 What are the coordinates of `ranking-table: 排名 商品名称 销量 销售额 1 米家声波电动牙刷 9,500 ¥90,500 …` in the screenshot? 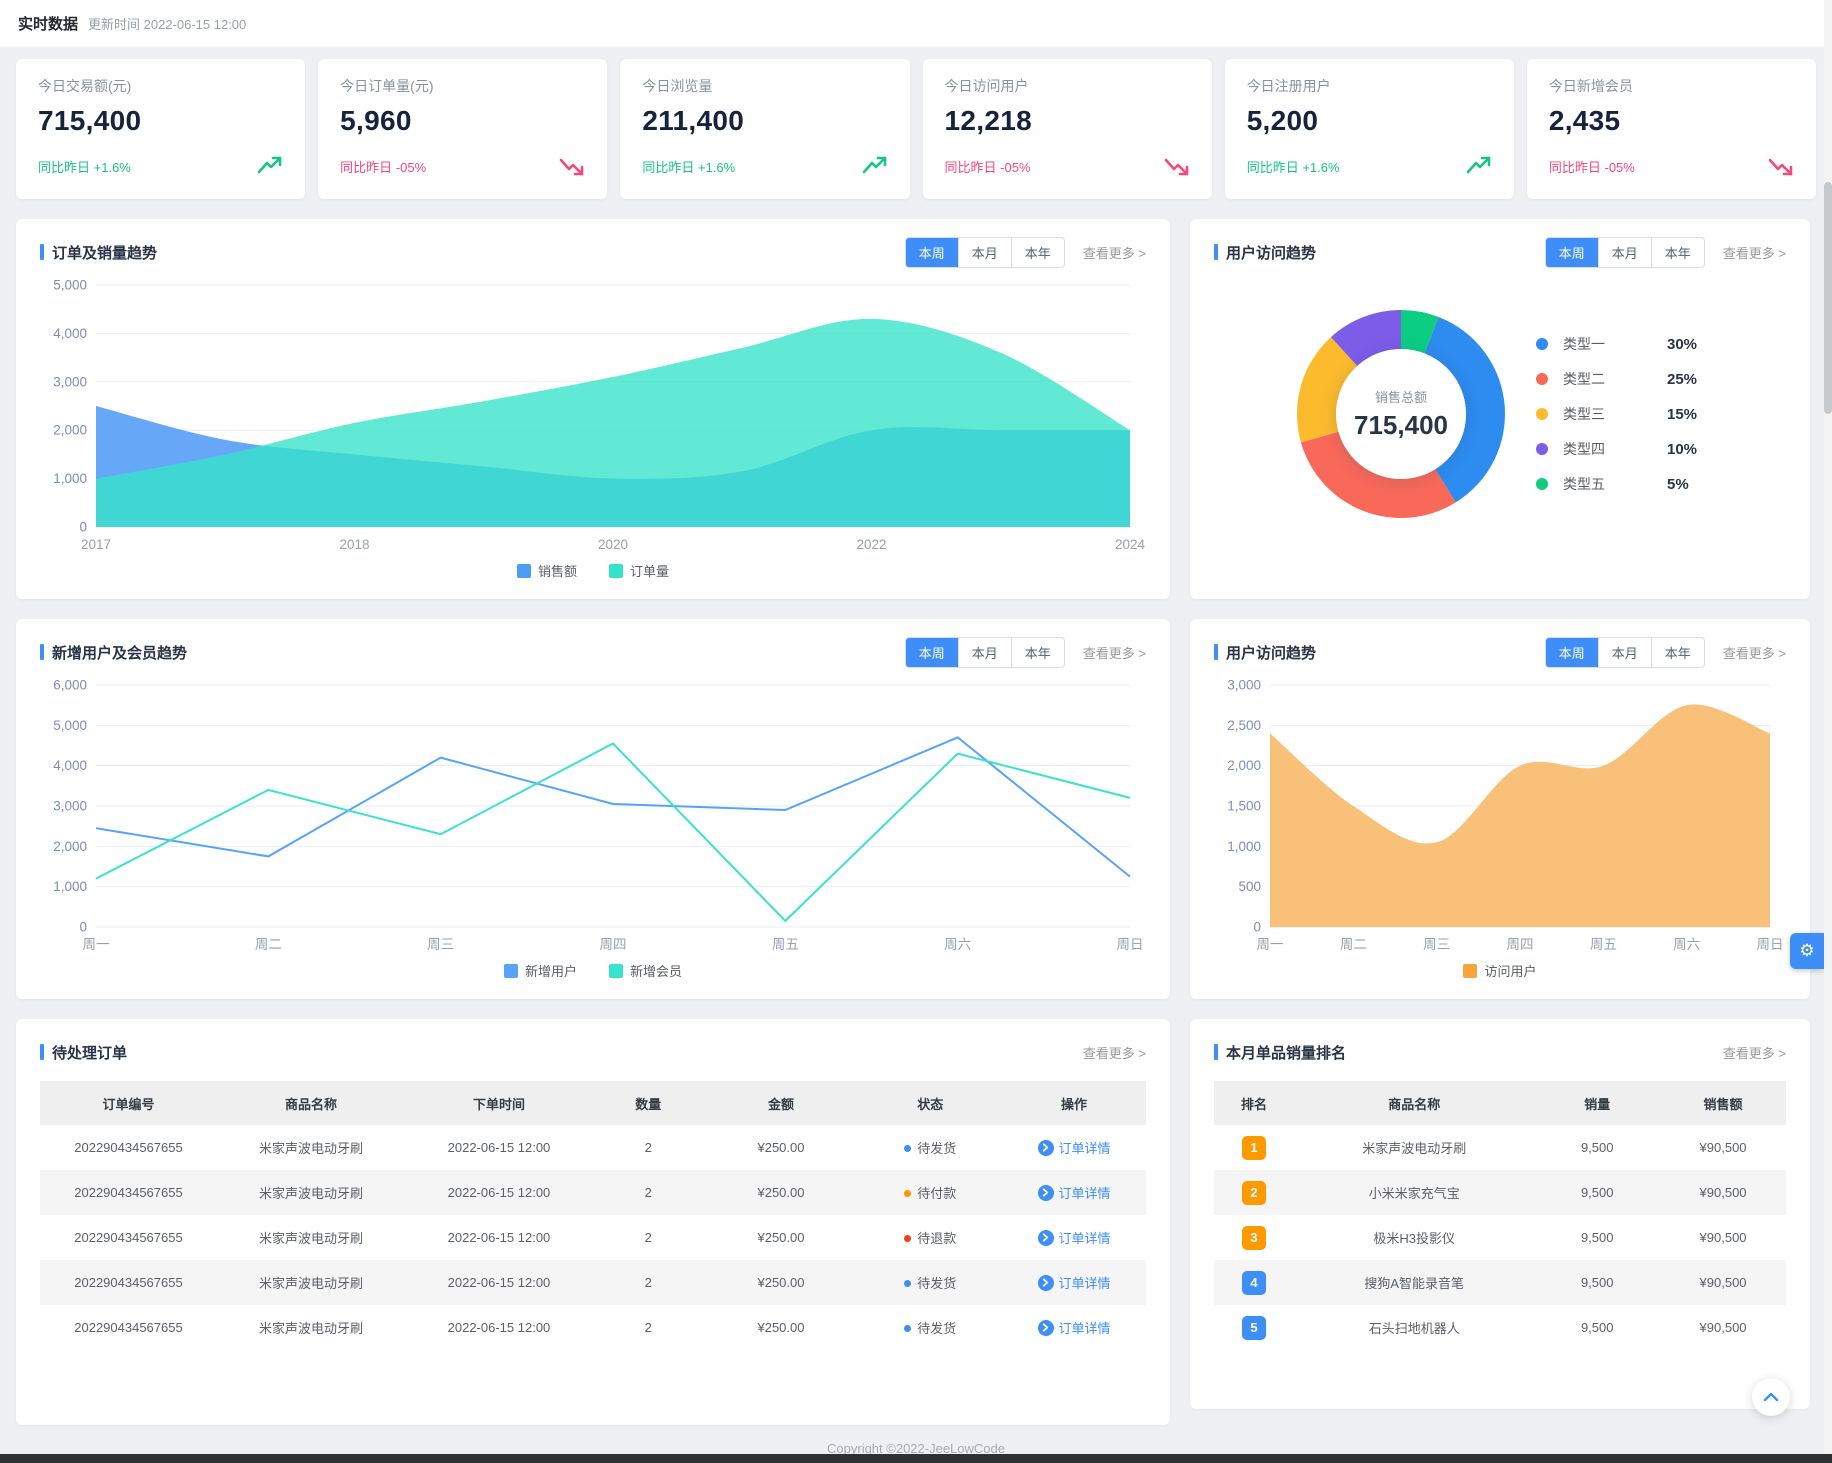 It's located at (1500, 1215).